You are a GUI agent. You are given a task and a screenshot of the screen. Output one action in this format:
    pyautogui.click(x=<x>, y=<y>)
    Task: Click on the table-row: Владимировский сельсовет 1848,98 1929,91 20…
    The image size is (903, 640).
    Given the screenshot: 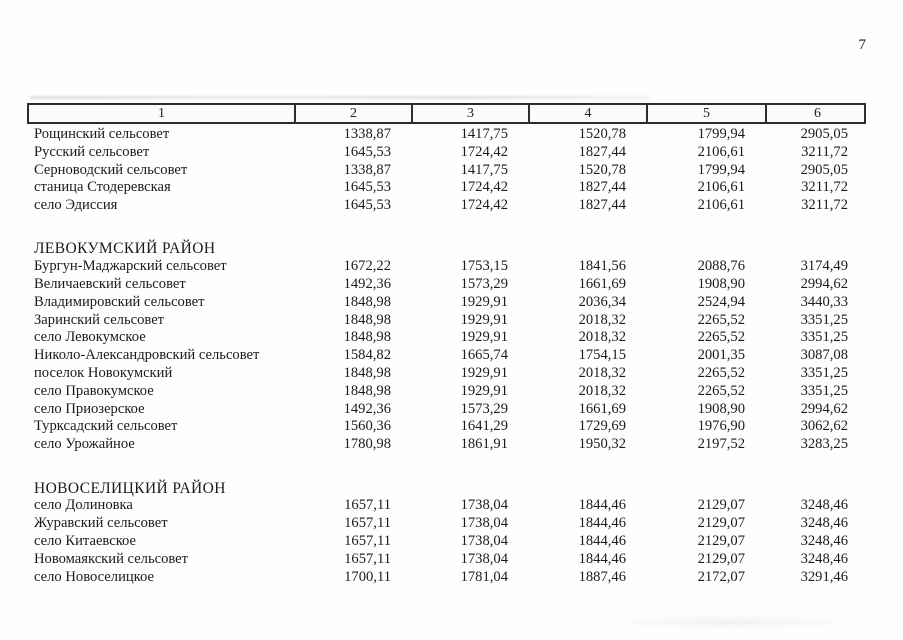 What is the action you would take?
    pyautogui.click(x=446, y=303)
    